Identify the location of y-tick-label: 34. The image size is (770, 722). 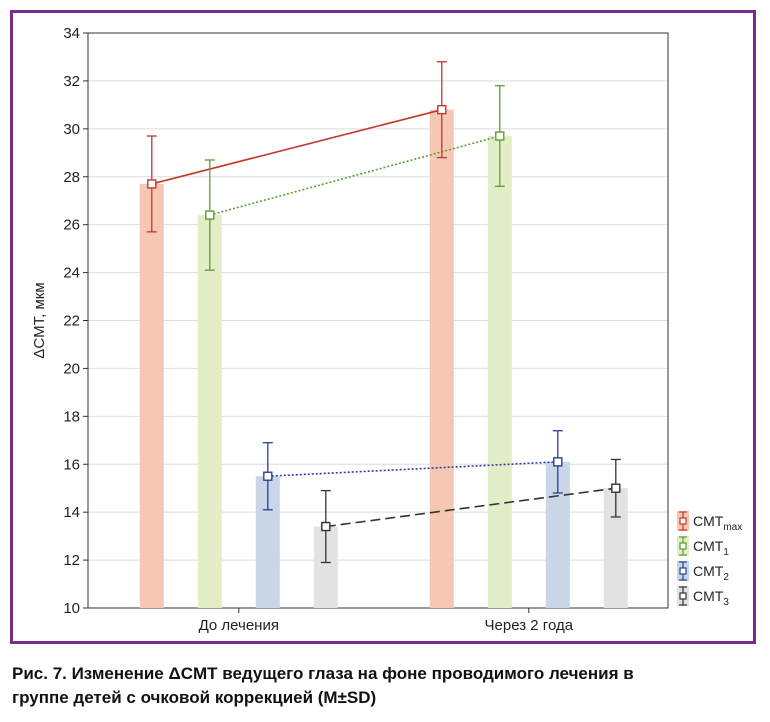
(71, 33).